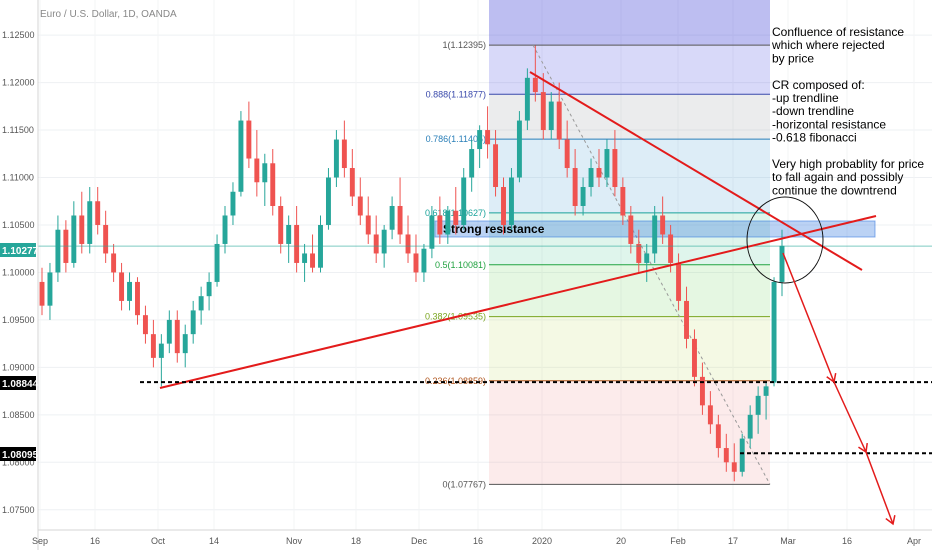  I want to click on x-tick-label: 17, so click(733, 541).